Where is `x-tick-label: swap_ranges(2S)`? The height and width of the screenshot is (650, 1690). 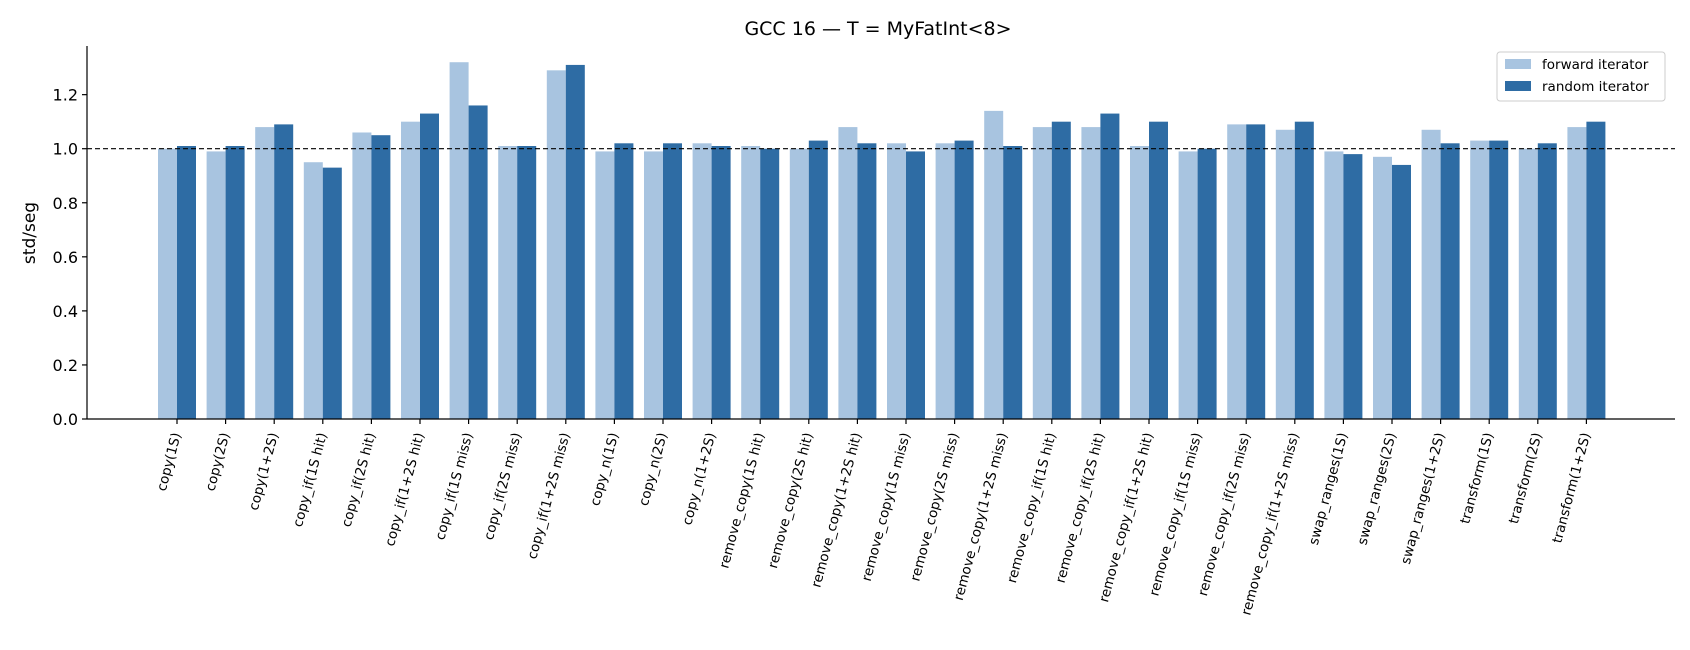
x-tick-label: swap_ranges(2S) is located at coordinates (1376, 489).